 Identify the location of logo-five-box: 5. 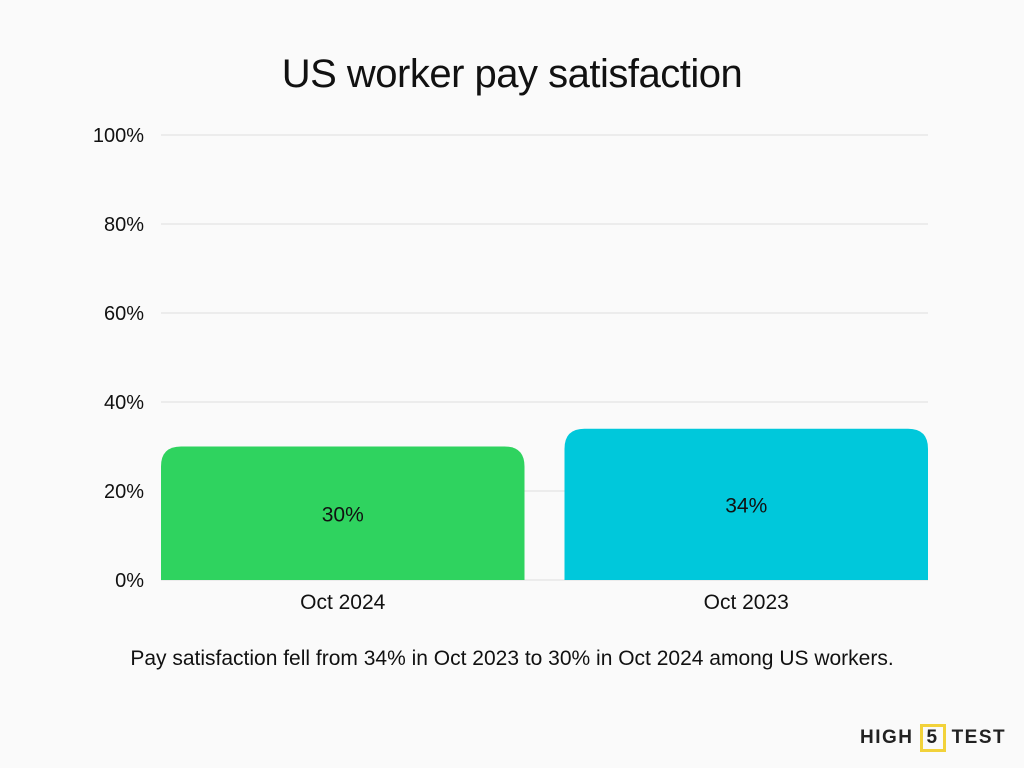
(932, 738).